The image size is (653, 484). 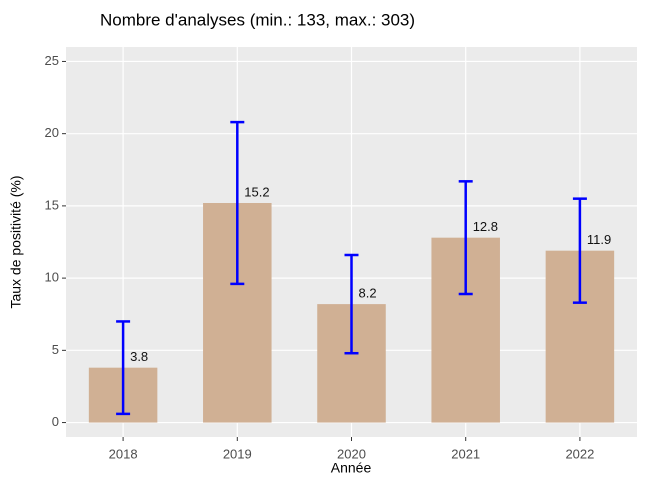 I want to click on y-tick-label: 5, so click(x=55, y=349).